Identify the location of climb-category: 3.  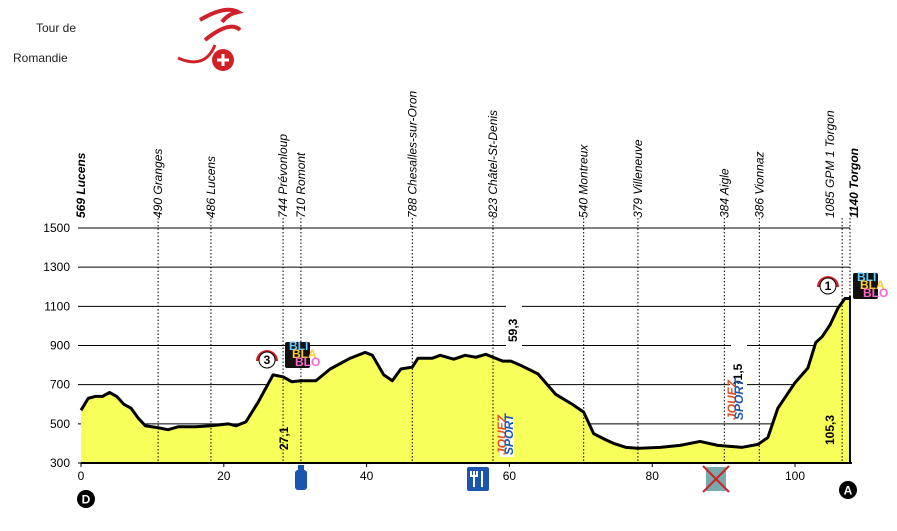
(267, 360).